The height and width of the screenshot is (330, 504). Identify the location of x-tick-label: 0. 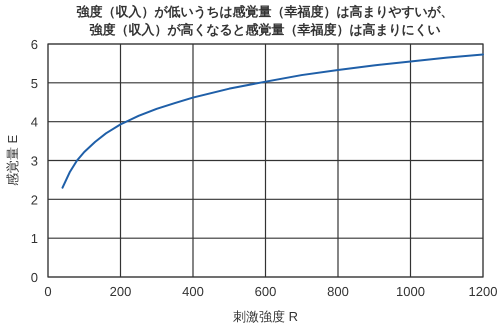
(48, 291).